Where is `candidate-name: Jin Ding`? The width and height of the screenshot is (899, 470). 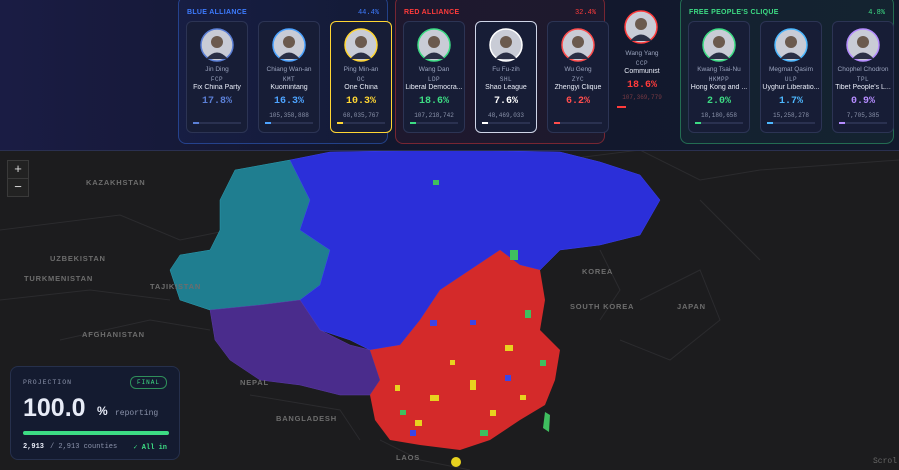 candidate-name: Jin Ding is located at coordinates (217, 69).